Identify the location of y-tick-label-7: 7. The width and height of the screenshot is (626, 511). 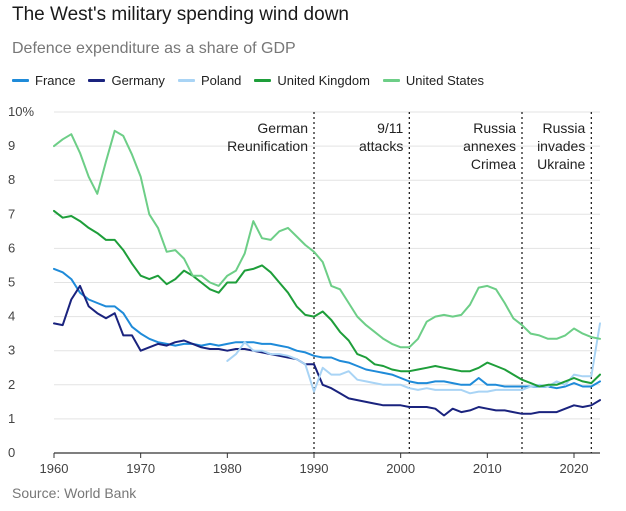
(11, 213).